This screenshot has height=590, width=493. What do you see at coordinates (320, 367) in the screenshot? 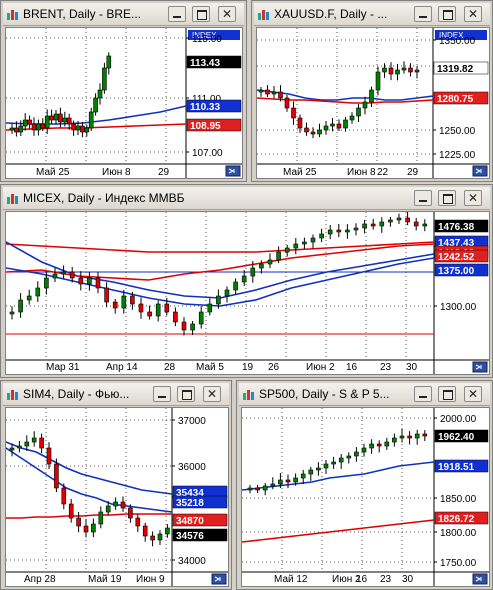
I see `date-tick-label: Июн 2` at bounding box center [320, 367].